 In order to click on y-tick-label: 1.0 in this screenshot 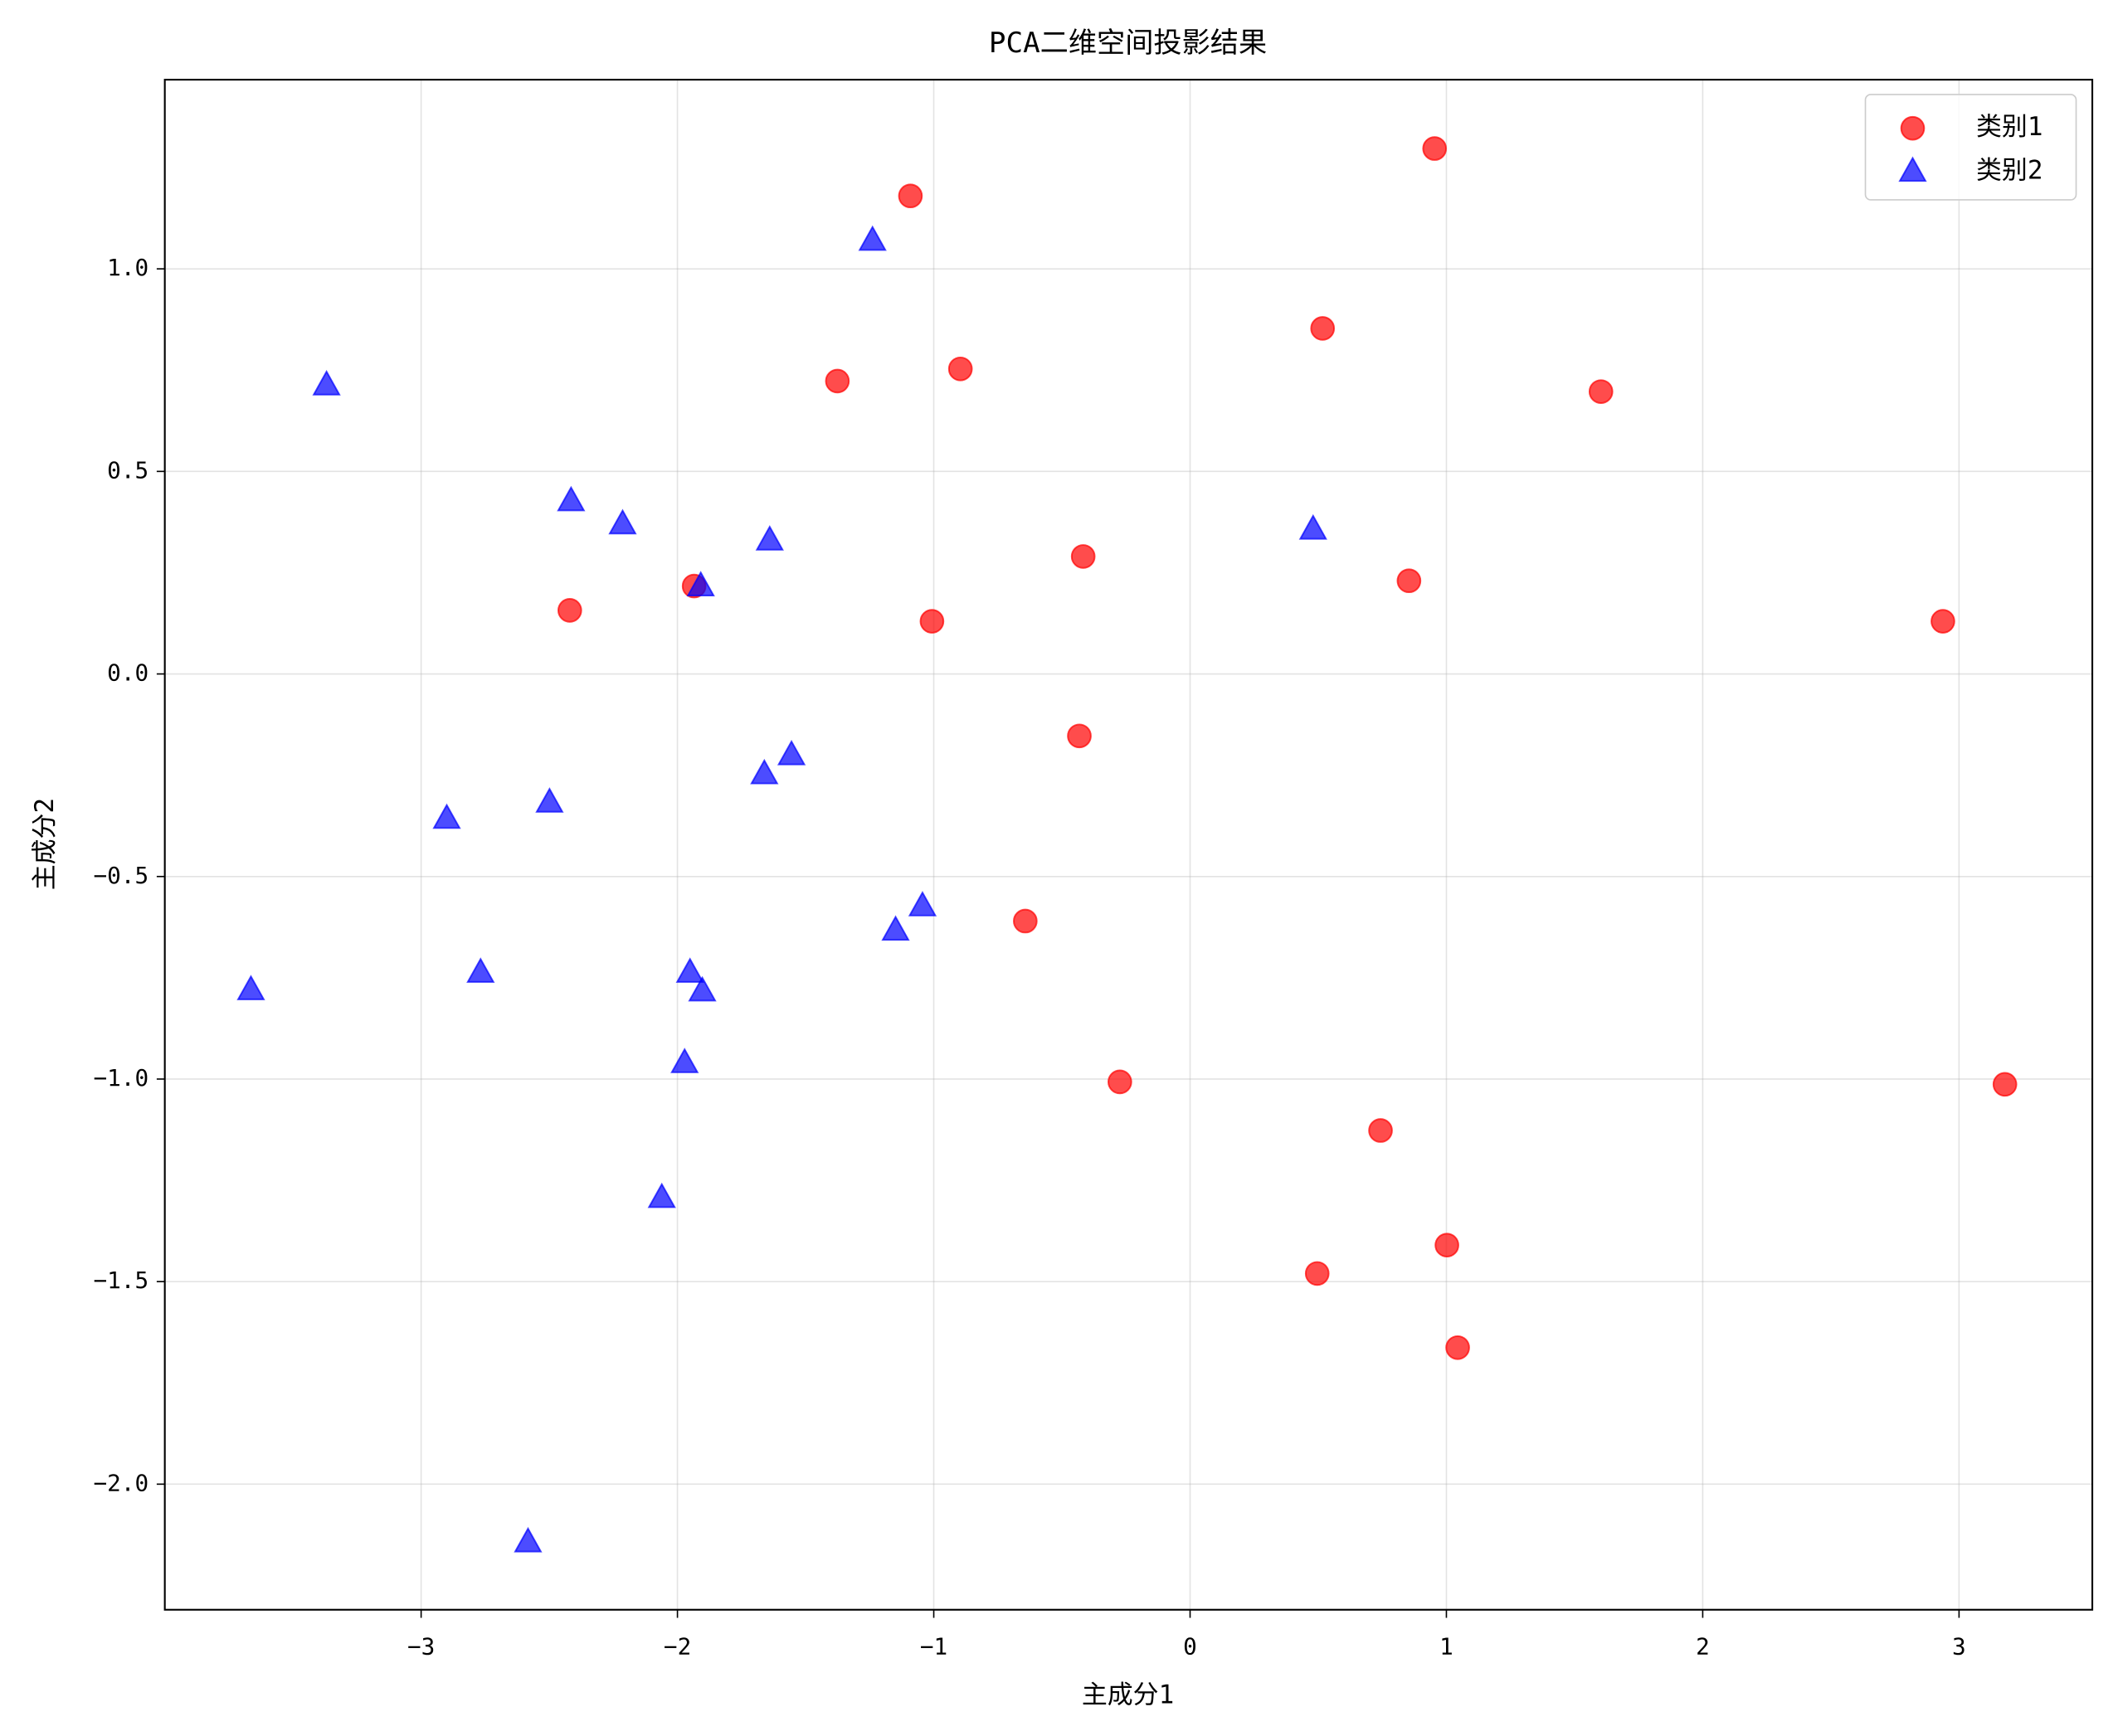, I will do `click(128, 267)`.